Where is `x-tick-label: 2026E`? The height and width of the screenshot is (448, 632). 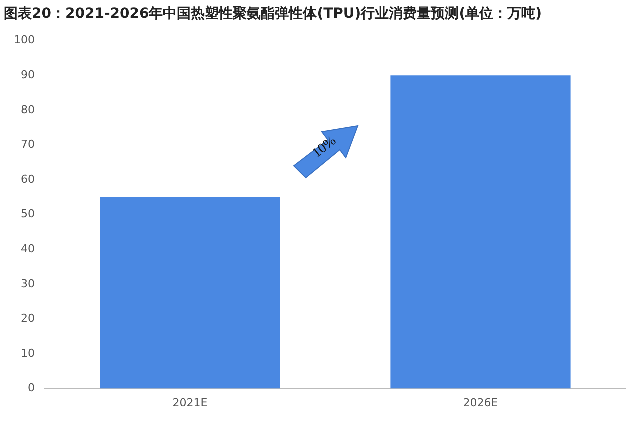
x-tick-label: 2026E is located at coordinates (480, 403).